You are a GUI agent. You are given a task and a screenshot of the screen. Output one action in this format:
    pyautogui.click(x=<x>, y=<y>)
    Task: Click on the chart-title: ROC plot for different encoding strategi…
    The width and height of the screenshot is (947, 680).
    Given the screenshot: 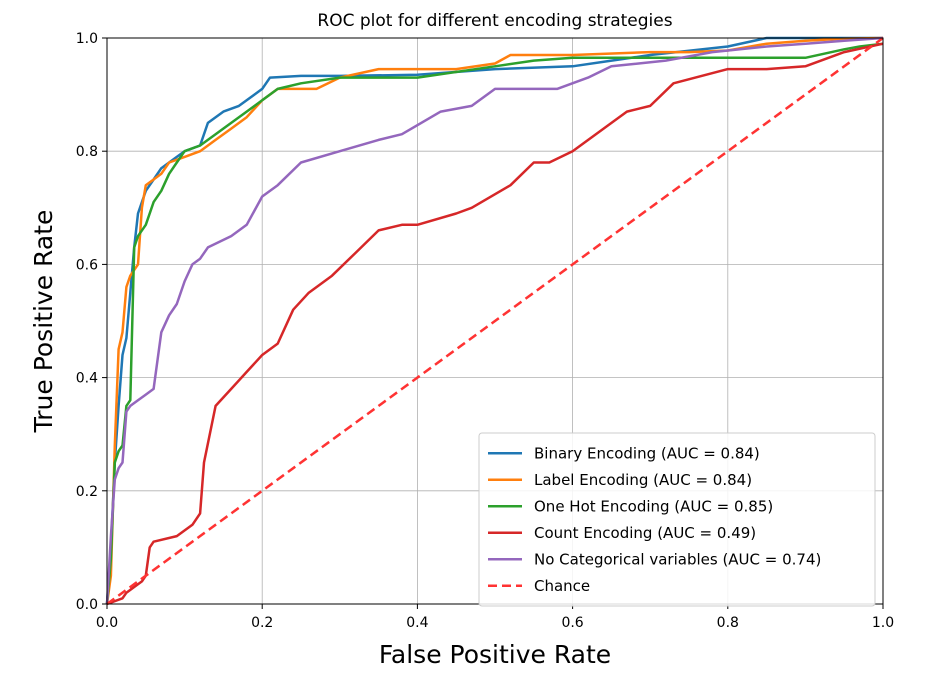 What is the action you would take?
    pyautogui.click(x=494, y=21)
    